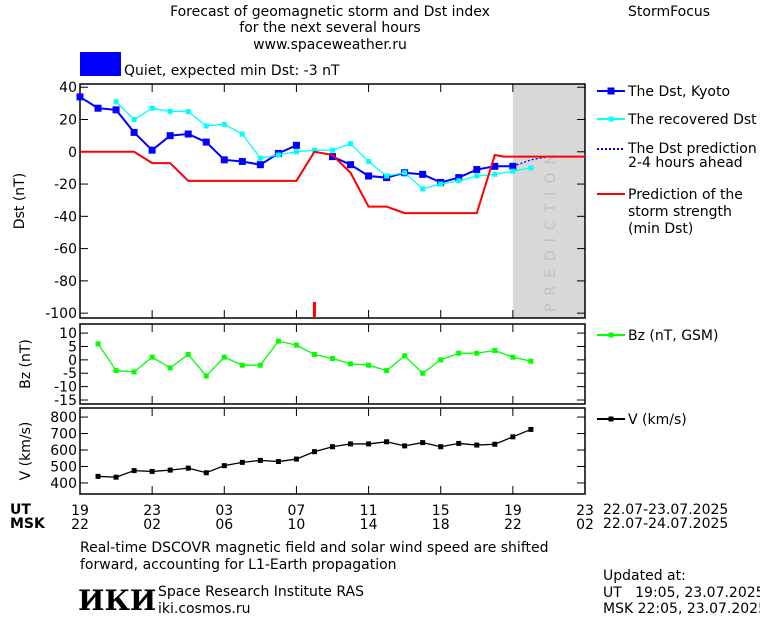  Describe the element at coordinates (585, 511) in the screenshot. I see `x-tick-label-ut: 23` at that location.